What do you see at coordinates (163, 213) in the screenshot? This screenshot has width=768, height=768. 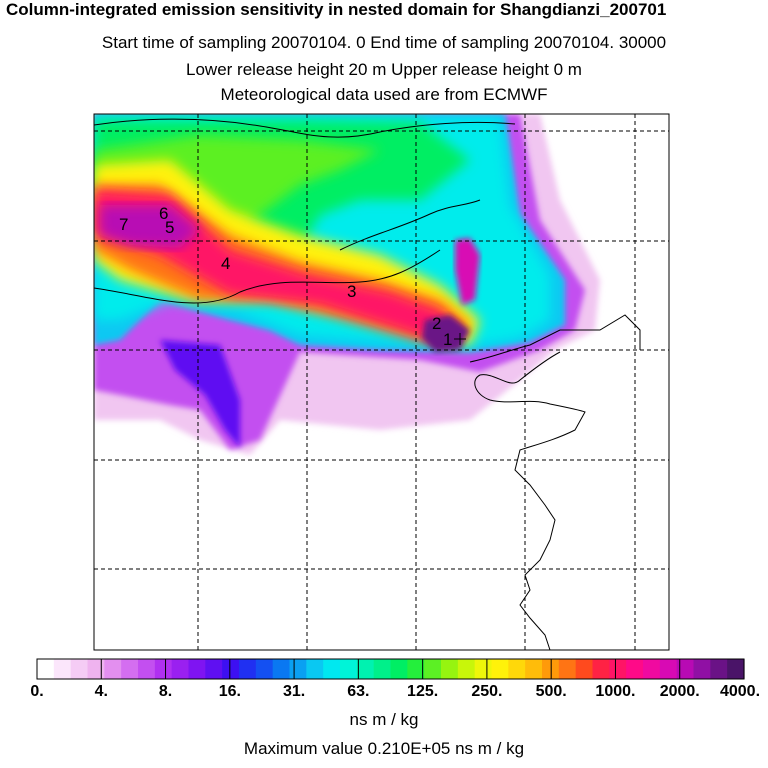 I see `marker-6: 6` at bounding box center [163, 213].